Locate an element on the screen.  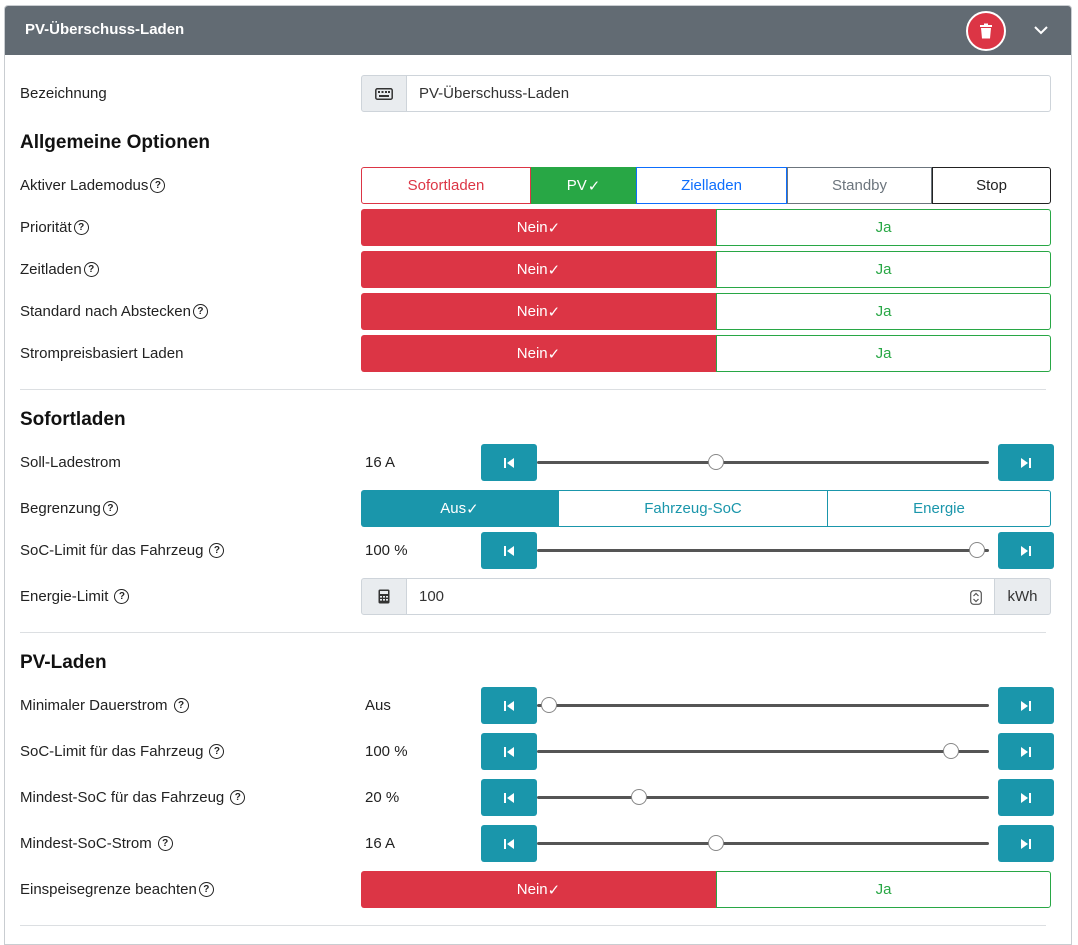
mindest-soc-increase-button is located at coordinates (1026, 797).